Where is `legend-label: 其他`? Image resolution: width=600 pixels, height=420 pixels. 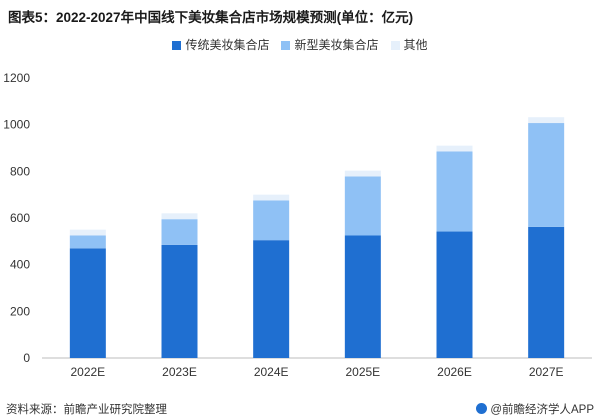
legend-label: 其他 is located at coordinates (415, 45).